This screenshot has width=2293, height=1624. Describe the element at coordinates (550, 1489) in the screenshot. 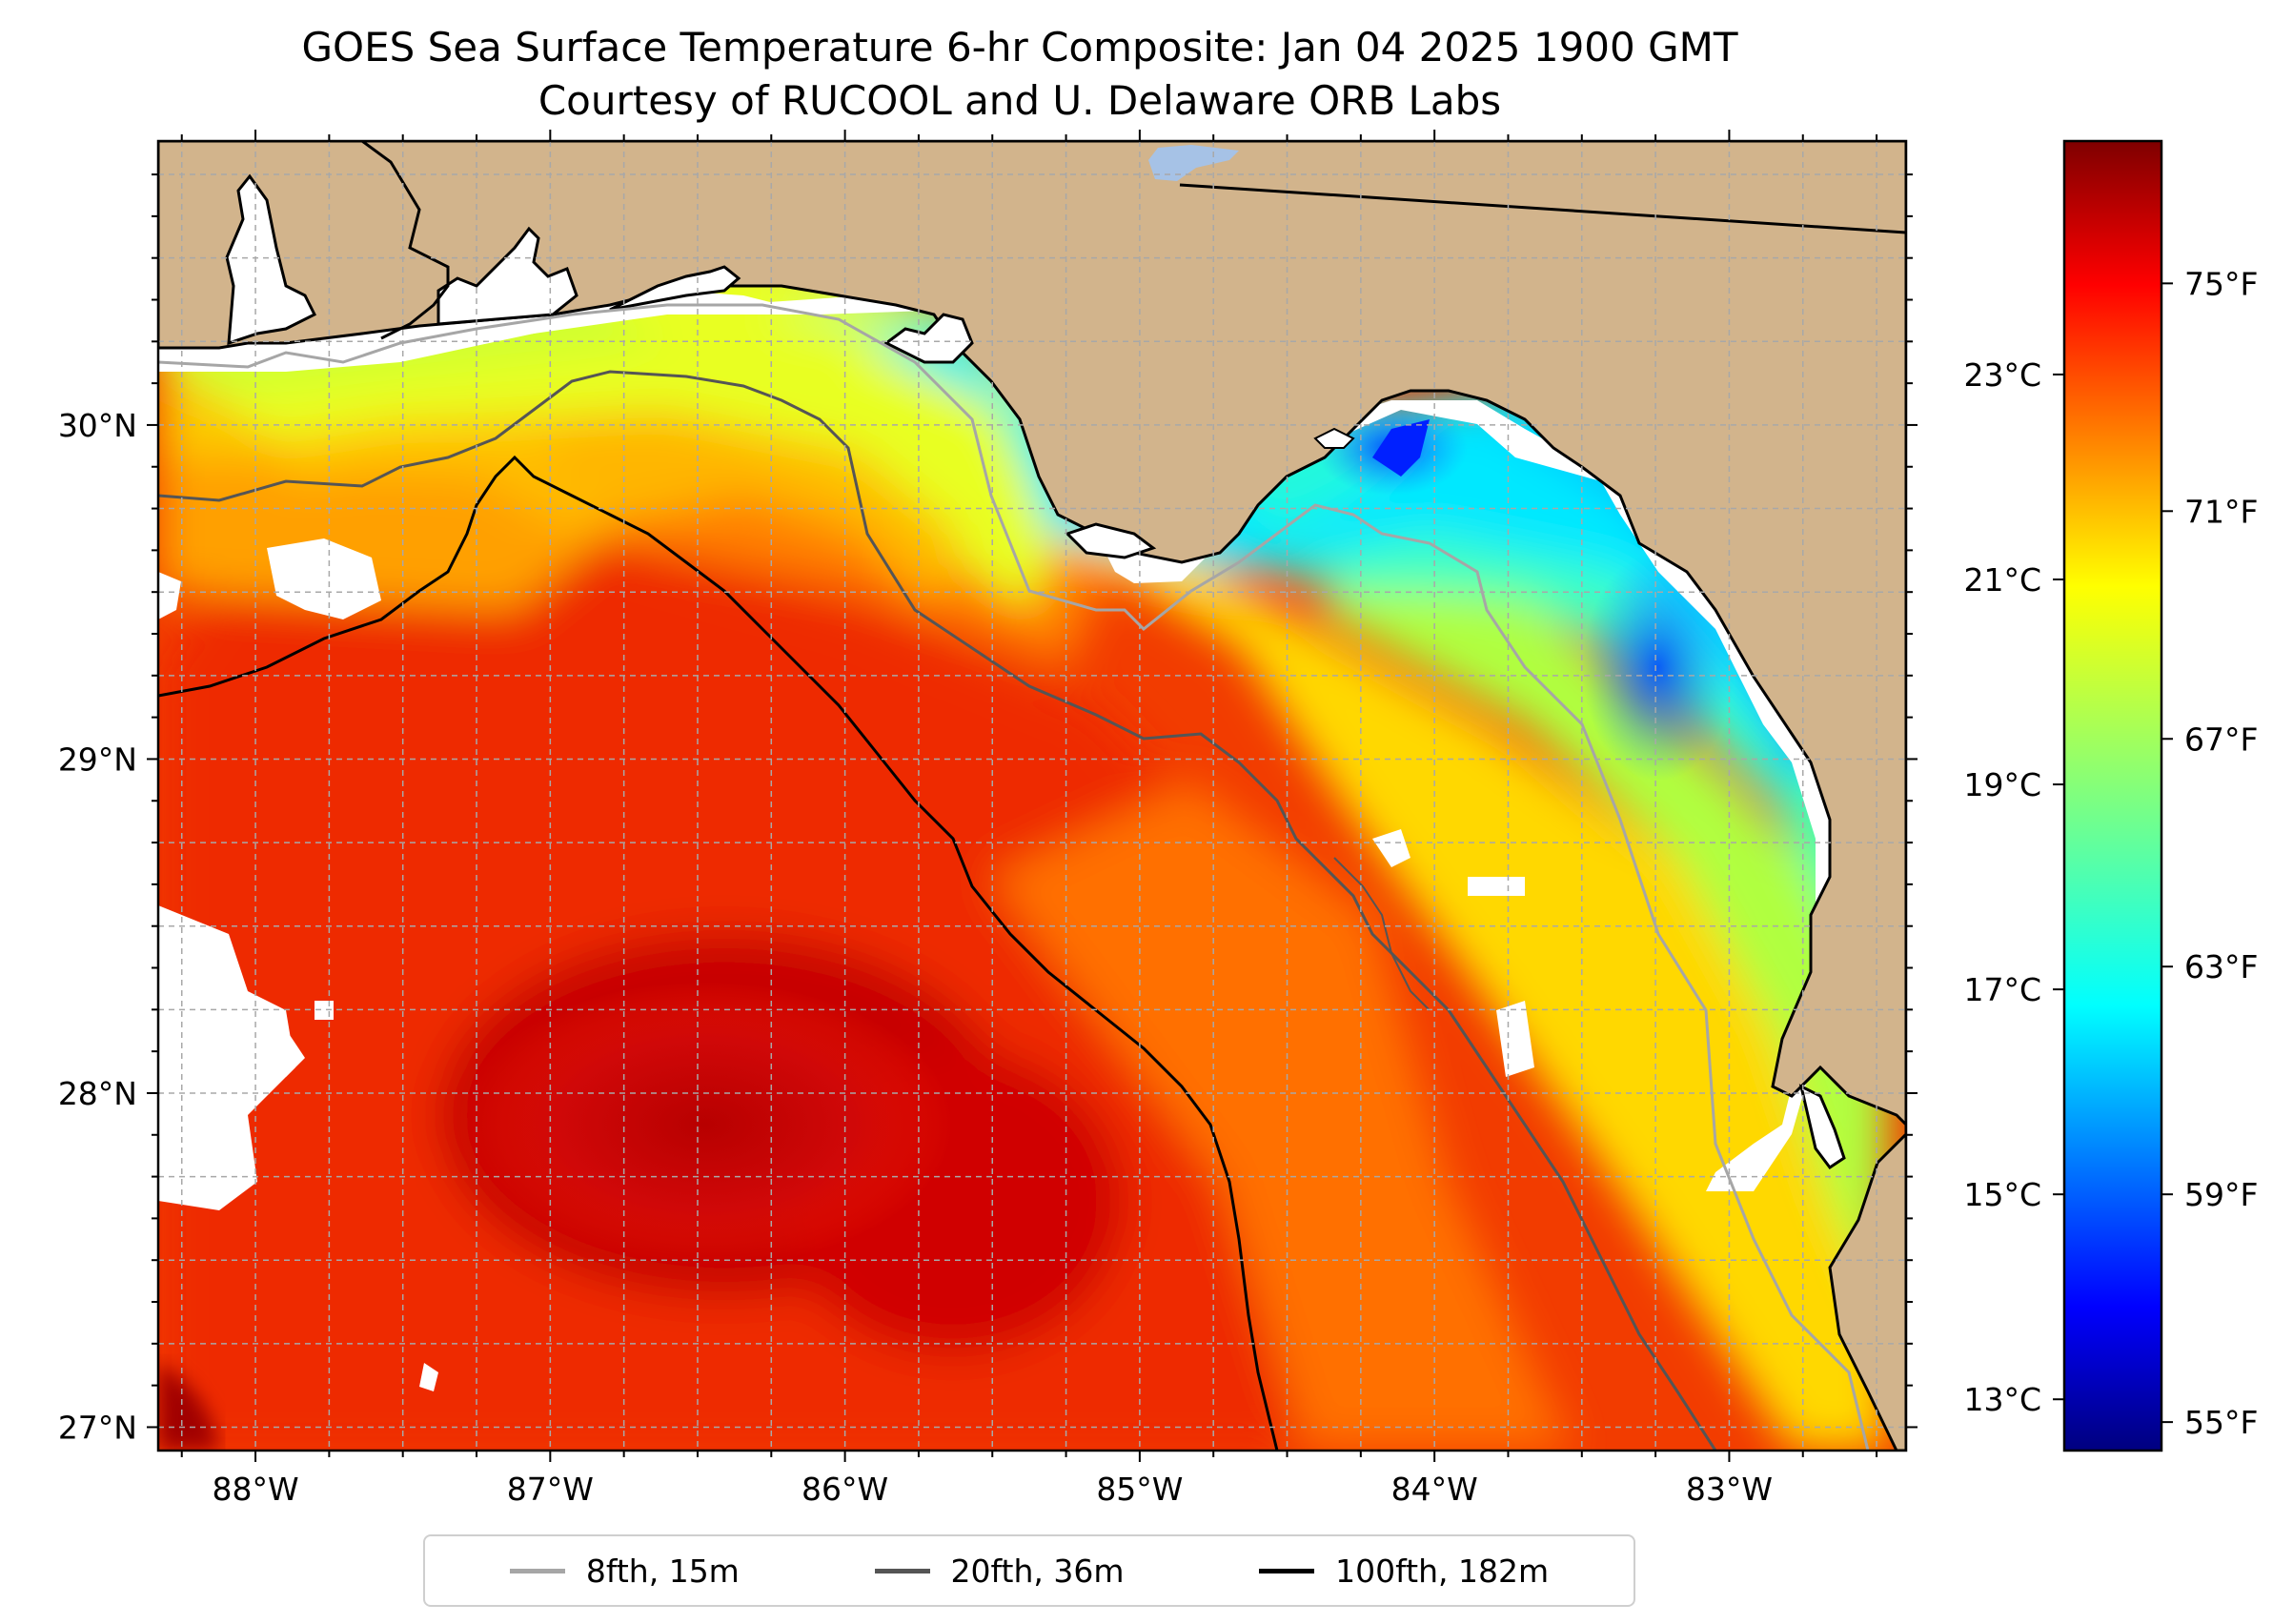

I see `lon-tick-label: 87°W` at that location.